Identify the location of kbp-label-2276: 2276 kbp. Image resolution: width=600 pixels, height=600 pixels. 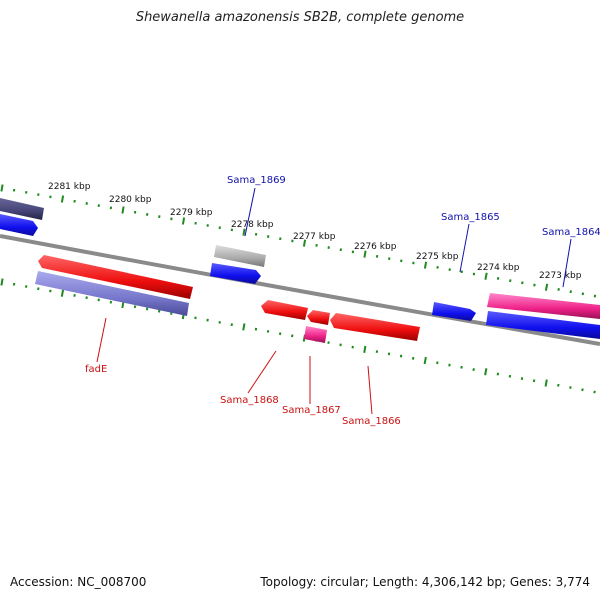
(375, 247).